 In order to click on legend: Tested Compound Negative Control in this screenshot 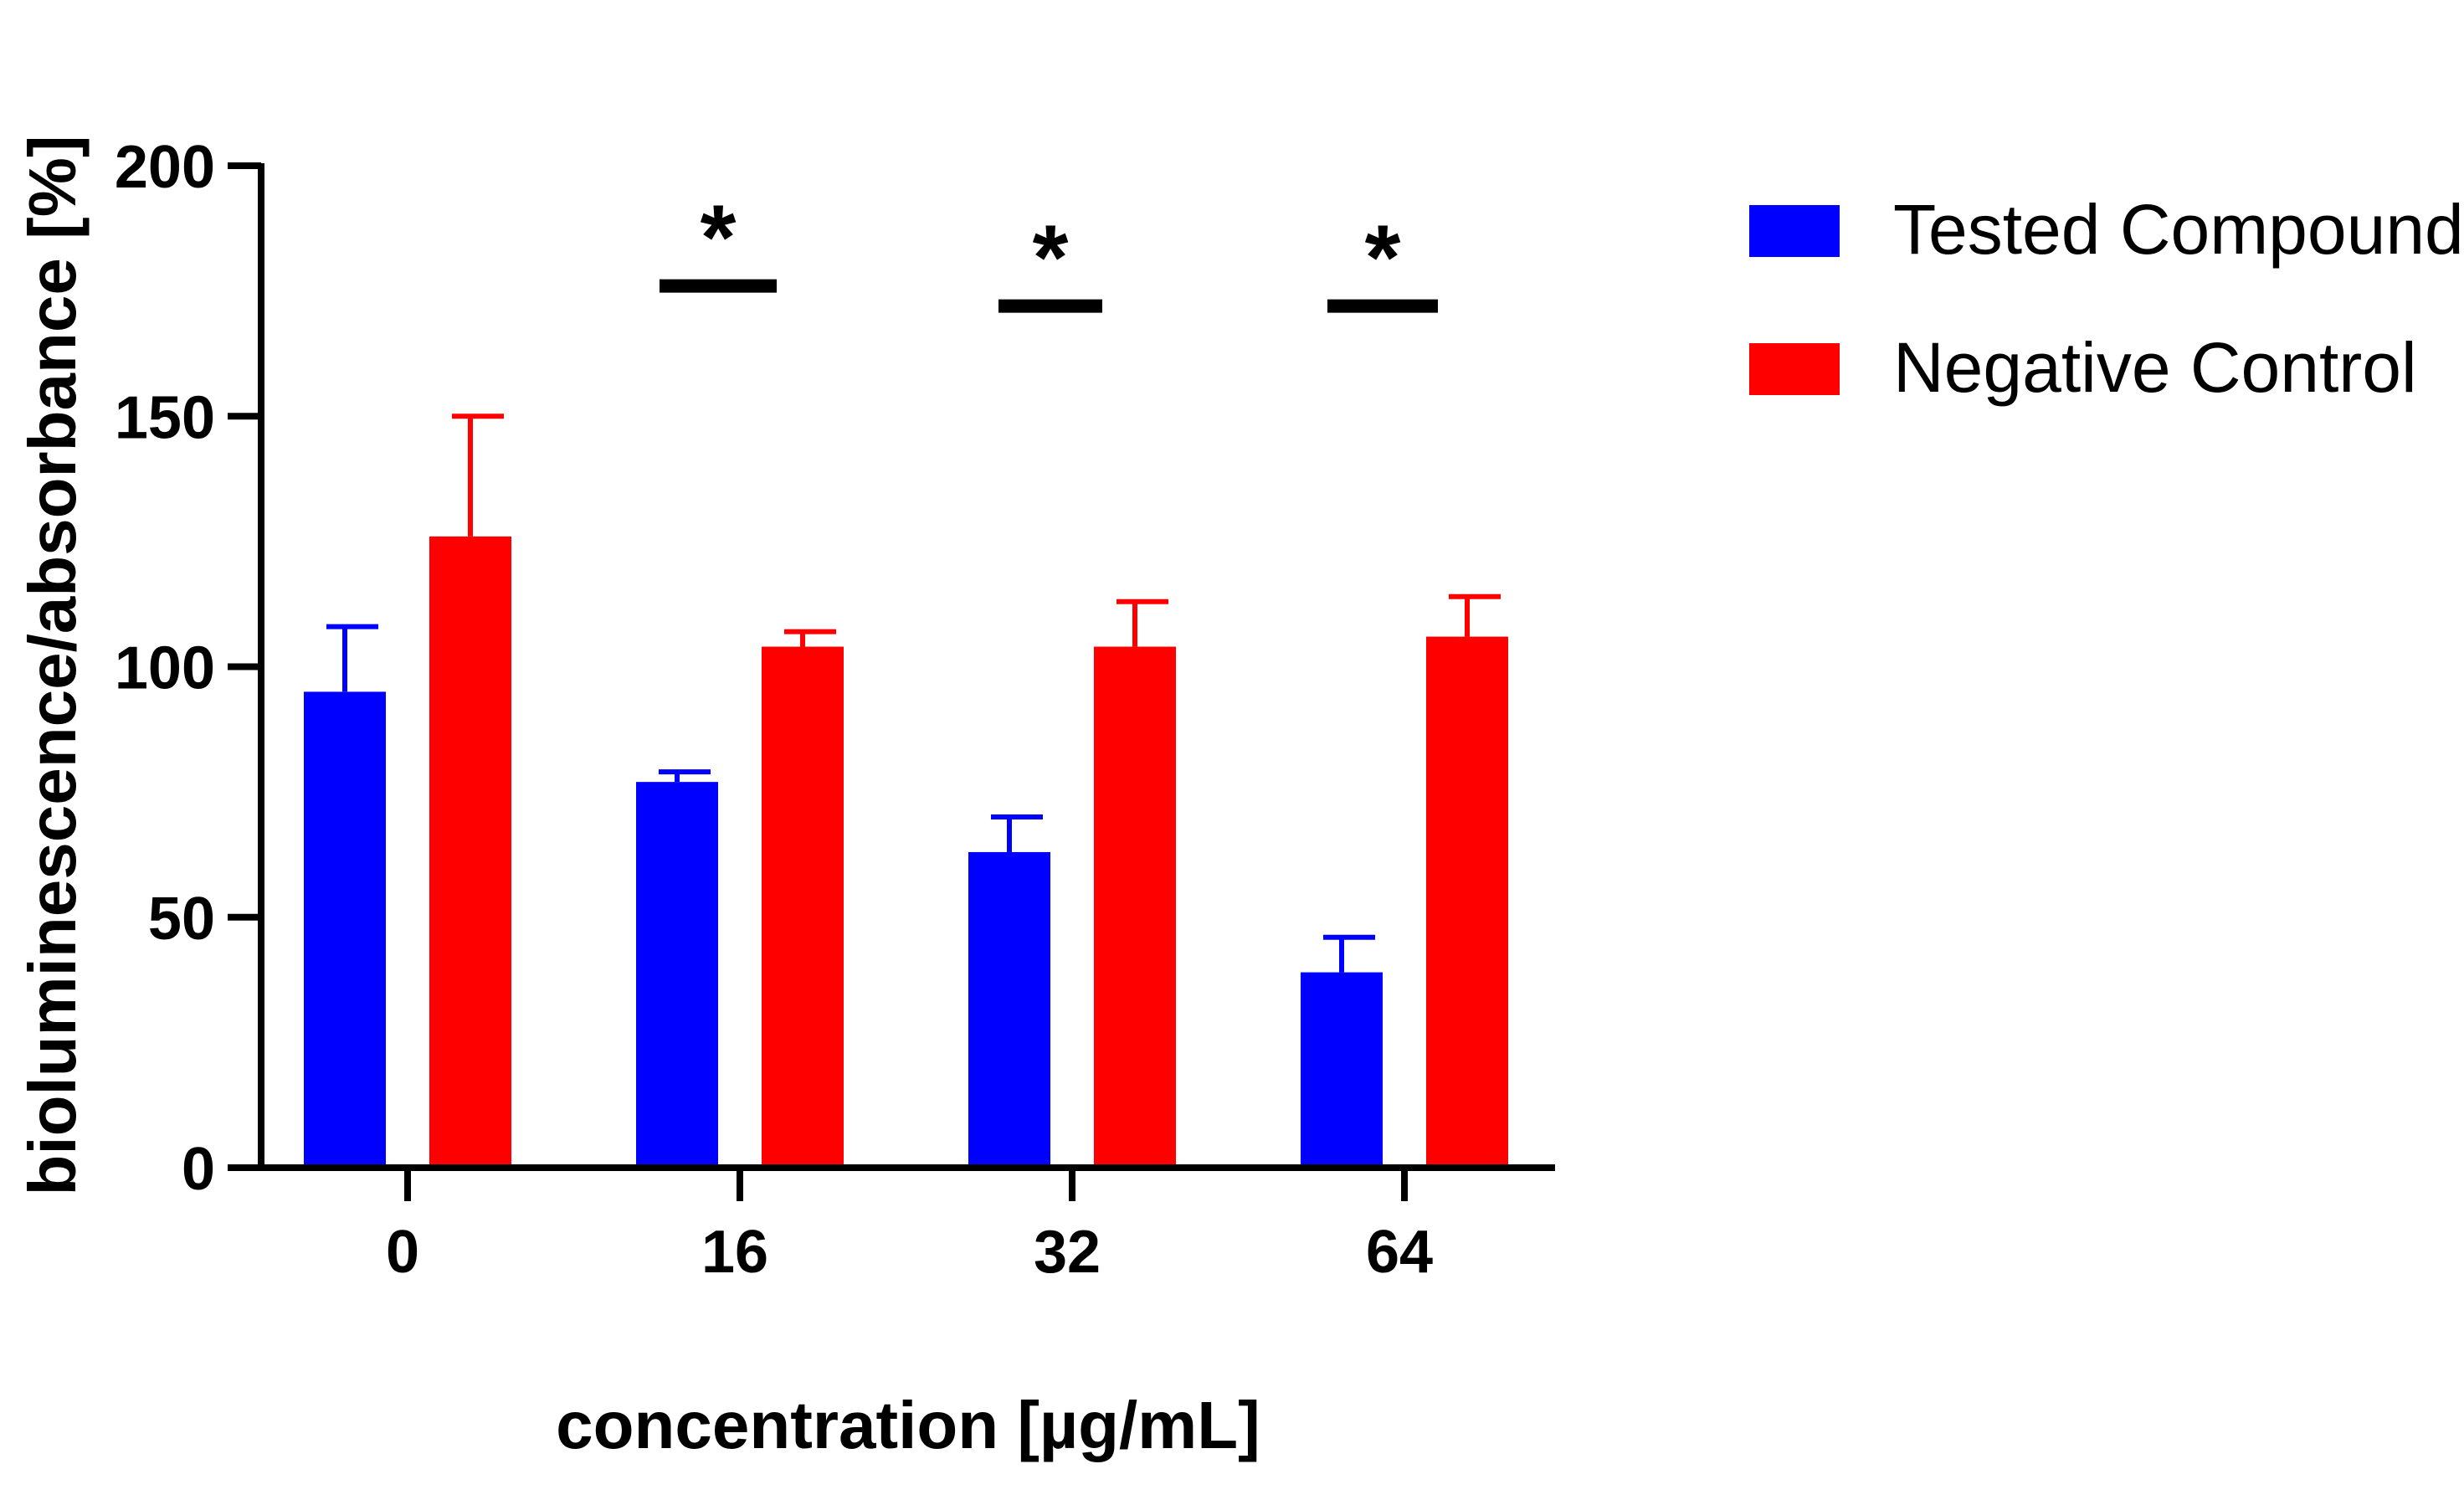, I will do `click(2106, 298)`.